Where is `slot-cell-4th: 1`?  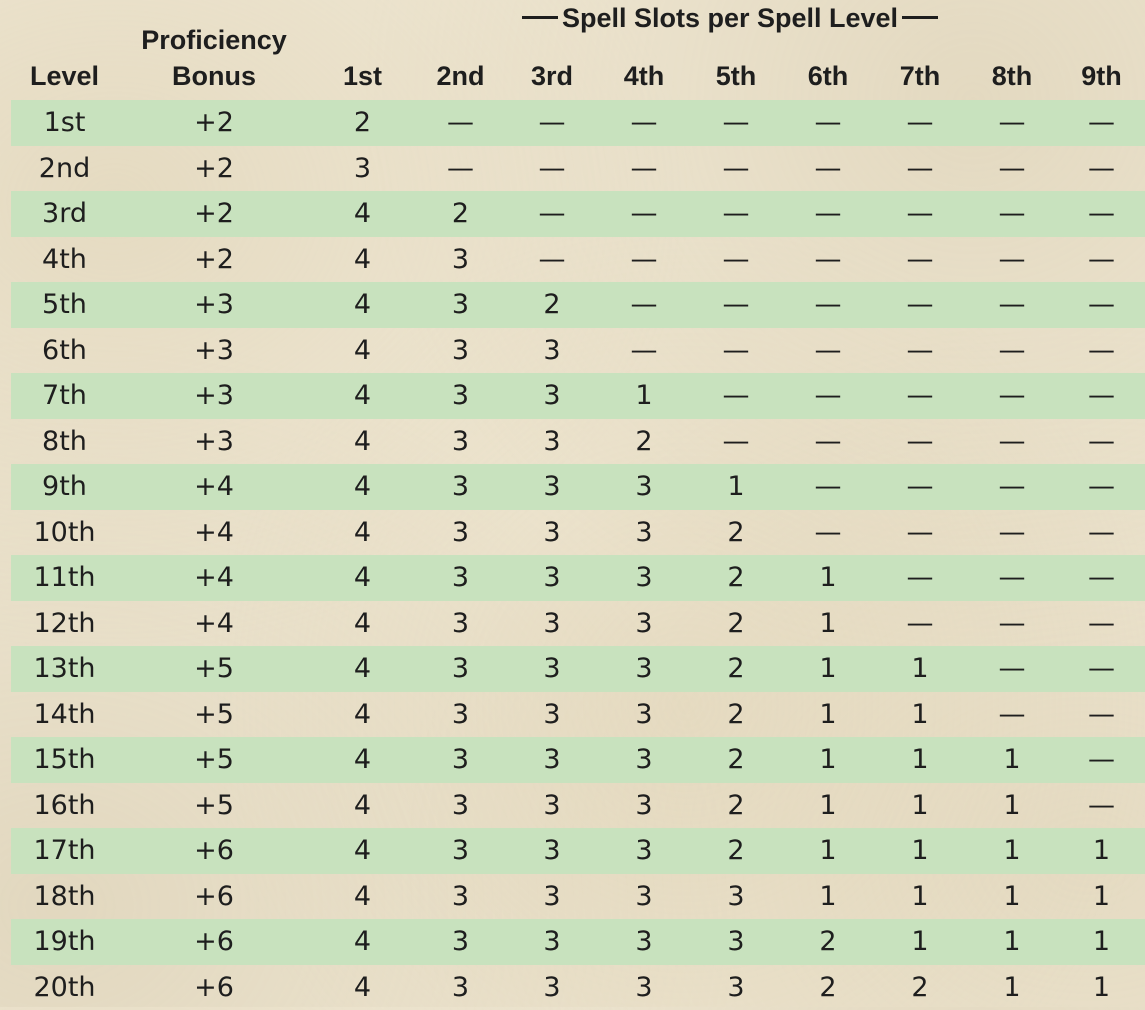
slot-cell-4th: 1 is located at coordinates (644, 396).